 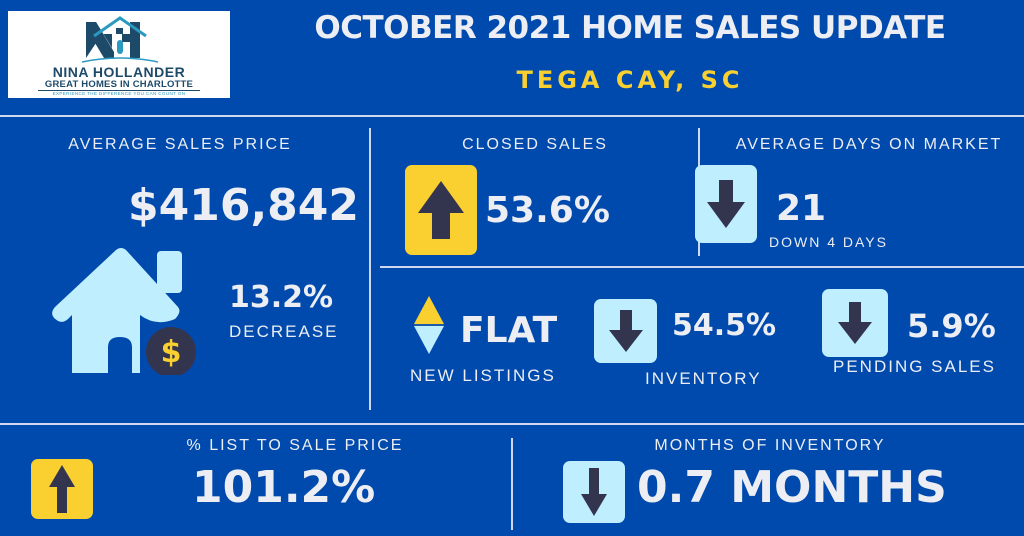 What do you see at coordinates (284, 487) in the screenshot?
I see `list-to-sale-value: 101.2%` at bounding box center [284, 487].